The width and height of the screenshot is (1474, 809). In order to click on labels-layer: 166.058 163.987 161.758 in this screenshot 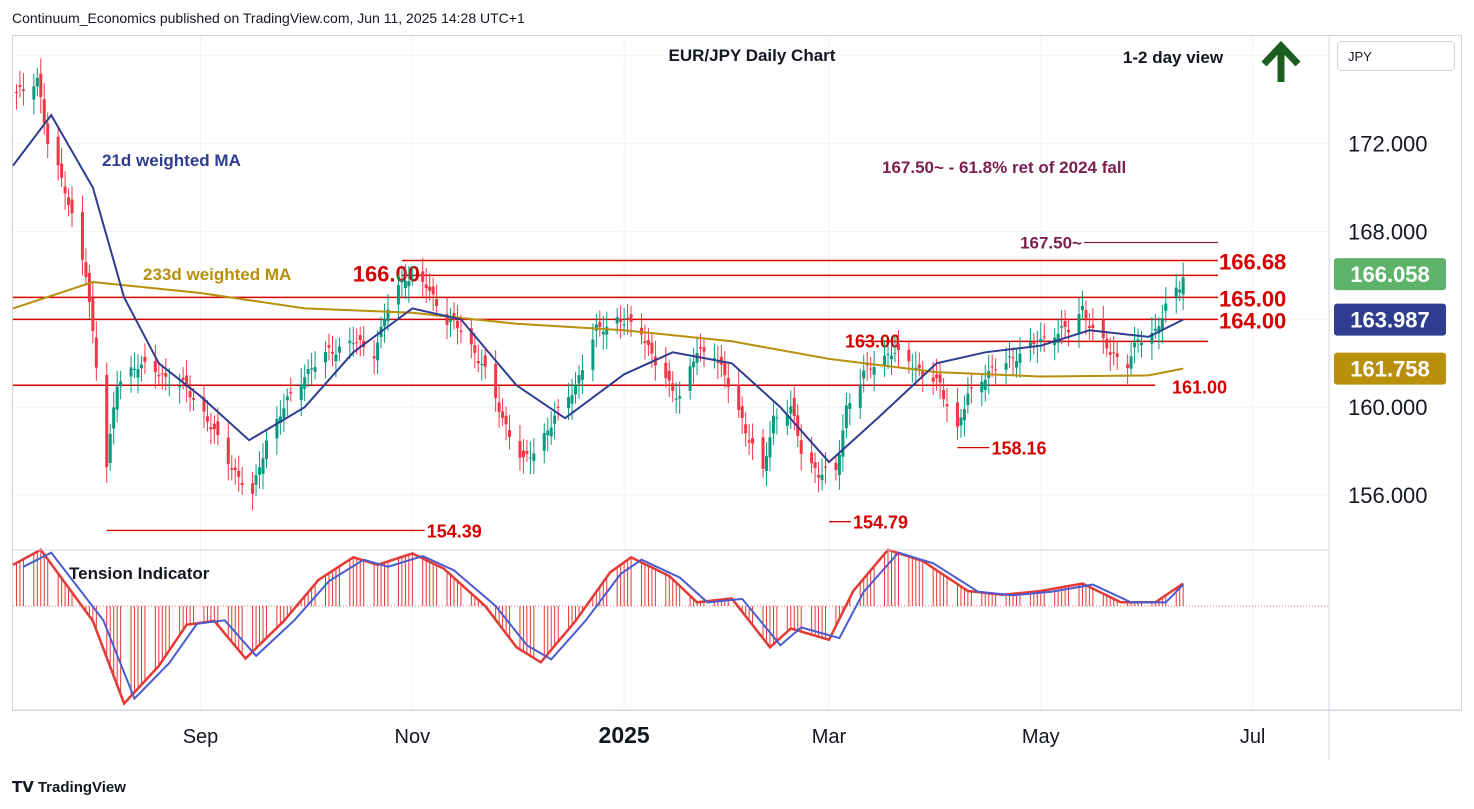, I will do `click(1390, 321)`.